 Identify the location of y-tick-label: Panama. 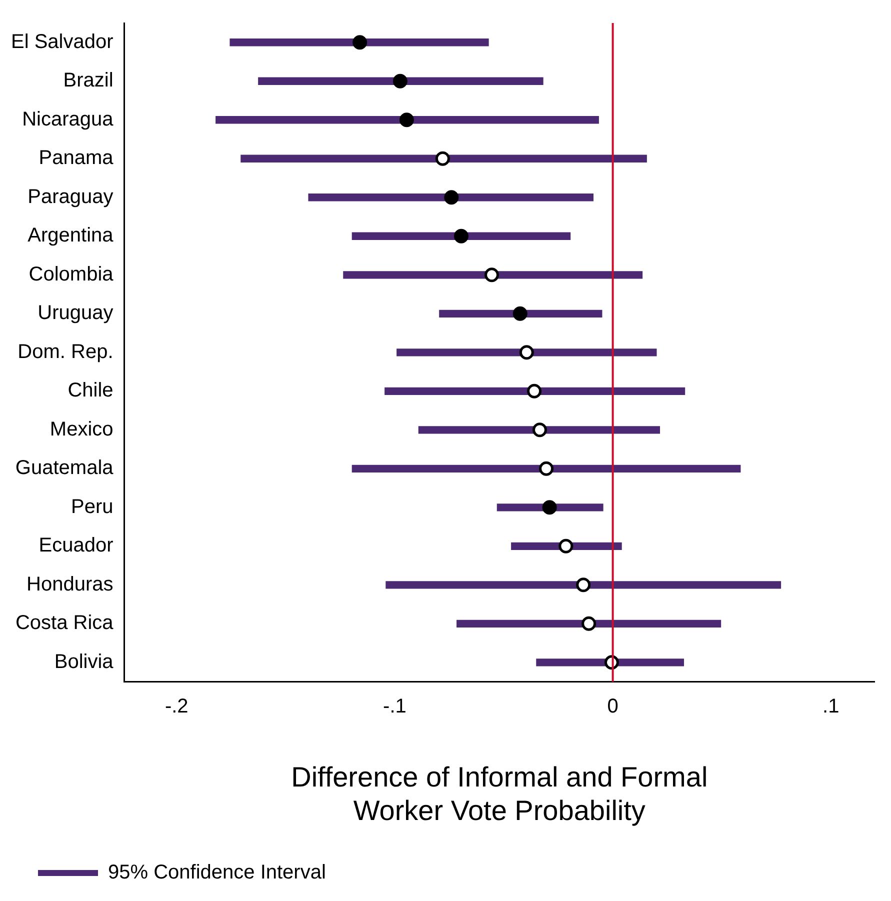
(76, 158).